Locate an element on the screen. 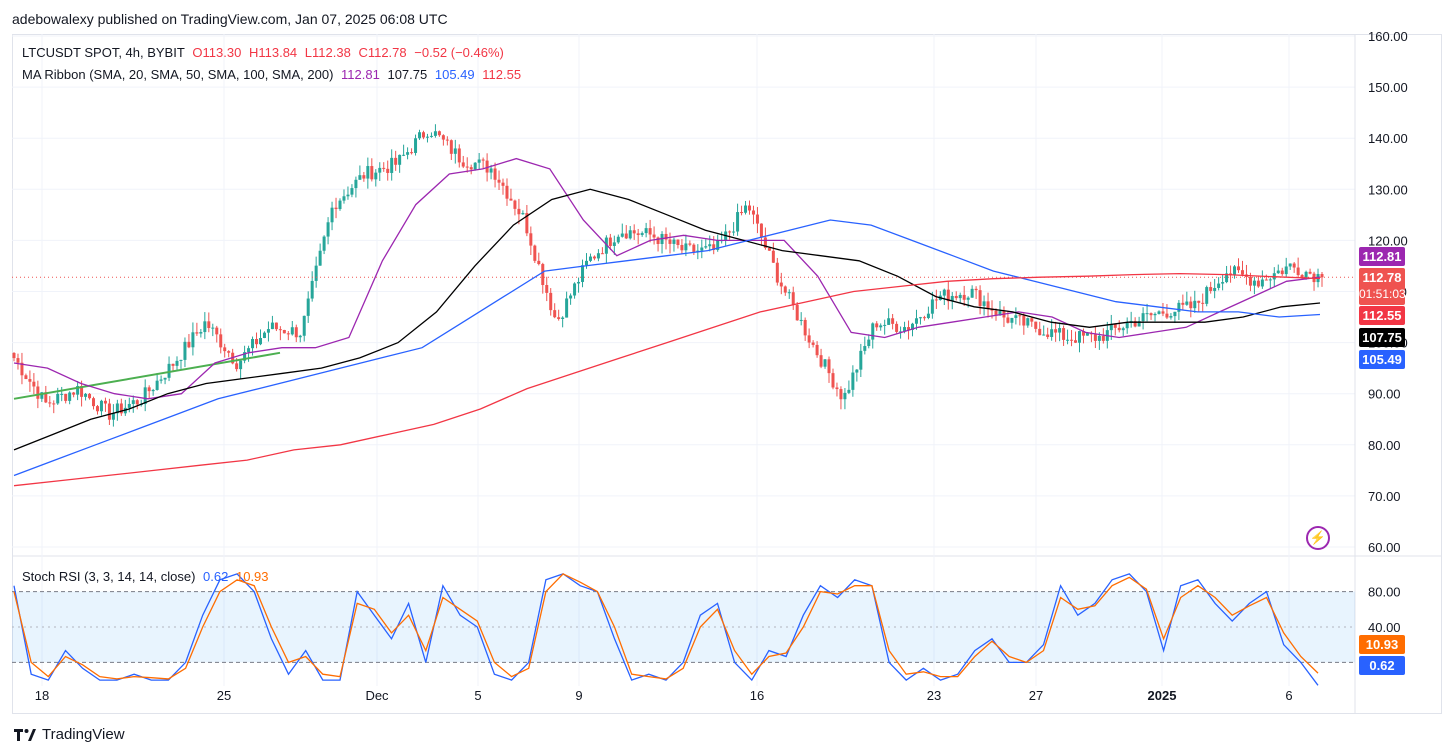 The height and width of the screenshot is (756, 1453). ohlc-change: −0.52 (−0.46%) is located at coordinates (459, 52).